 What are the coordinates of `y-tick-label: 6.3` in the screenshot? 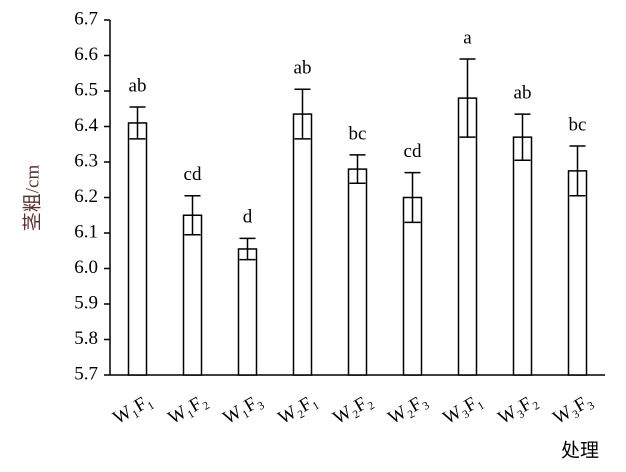 It's located at (86, 160).